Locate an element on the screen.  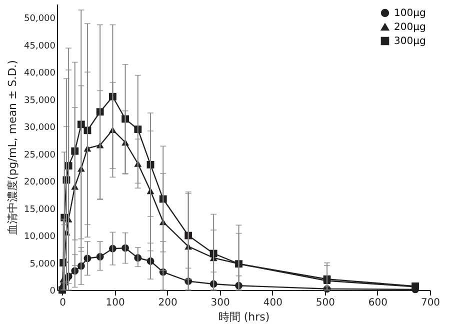
y-tick-label: 5,000 is located at coordinates (43, 264).